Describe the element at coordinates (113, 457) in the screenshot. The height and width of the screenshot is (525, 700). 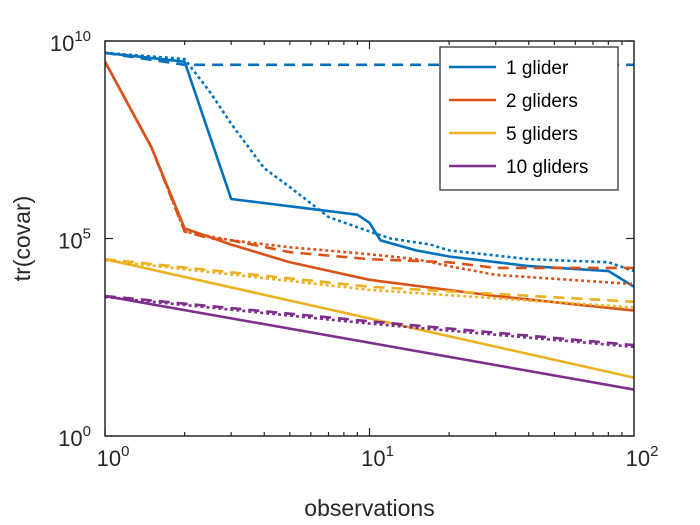
I see `x-tick-label-0: 10⁰` at that location.